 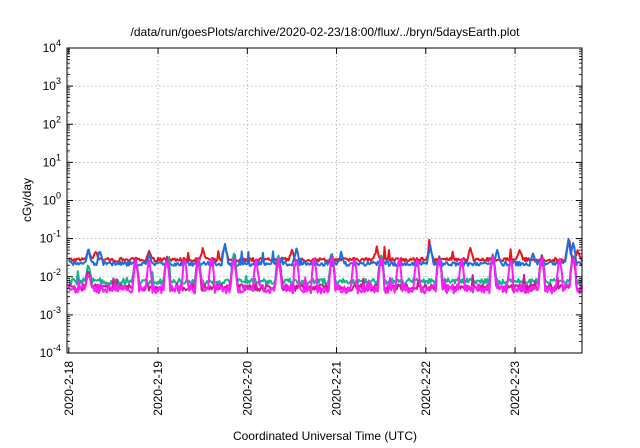 I want to click on y-tick-label: 10⁻¹, so click(x=50, y=237).